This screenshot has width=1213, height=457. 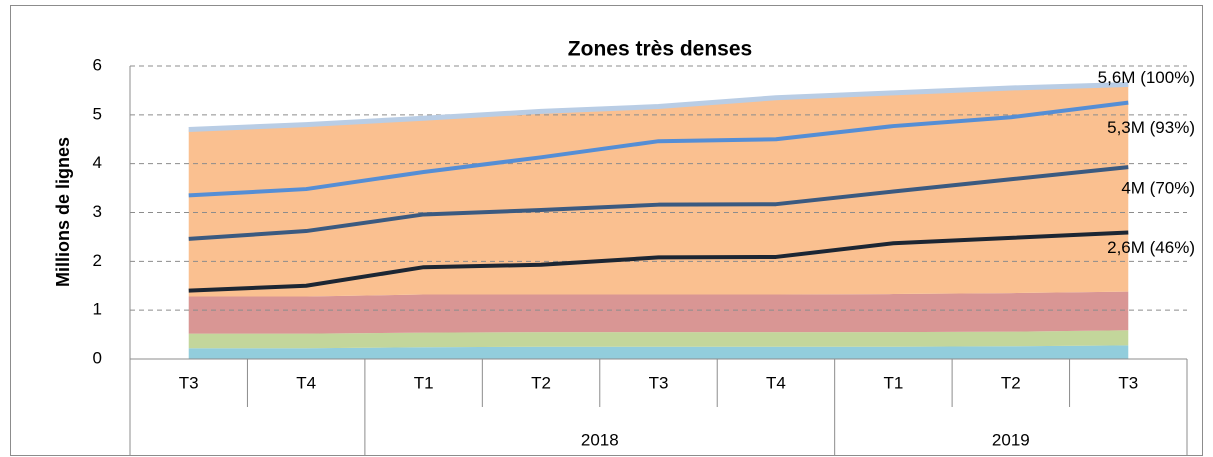 I want to click on end-label: 5,6M (100%), so click(x=1146, y=77).